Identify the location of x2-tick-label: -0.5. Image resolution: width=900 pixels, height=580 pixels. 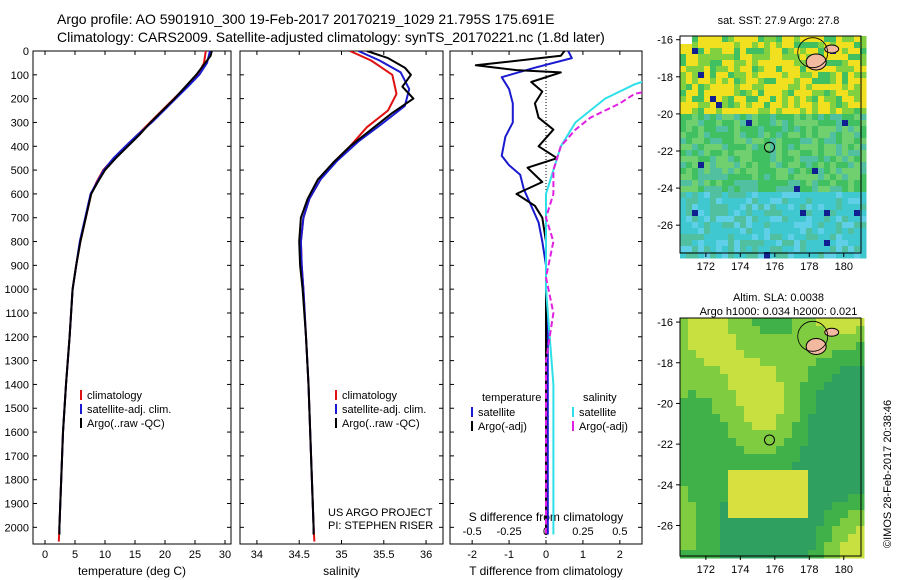
(472, 532).